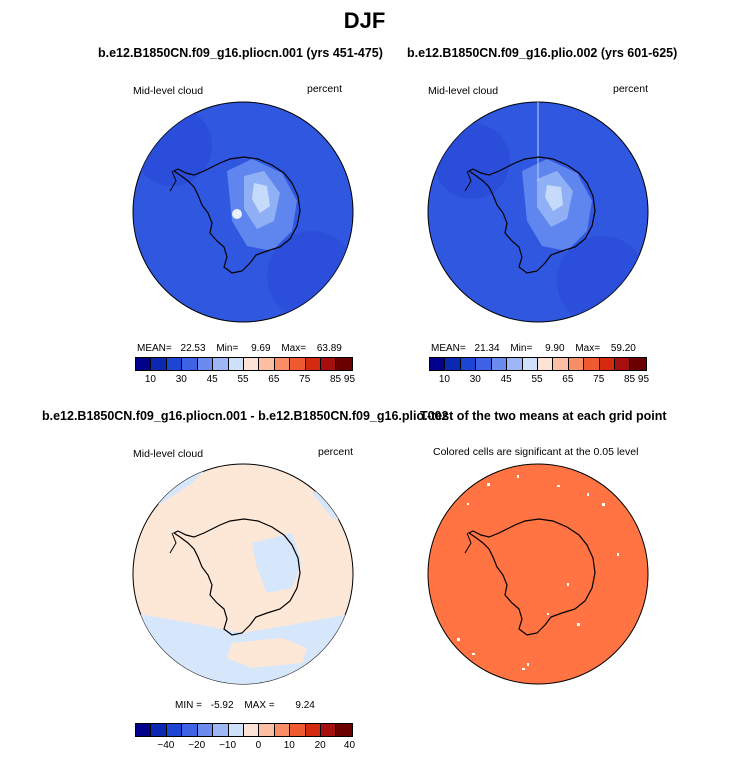 The width and height of the screenshot is (729, 782). Describe the element at coordinates (555, 348) in the screenshot. I see `min-value: 9.90` at that location.